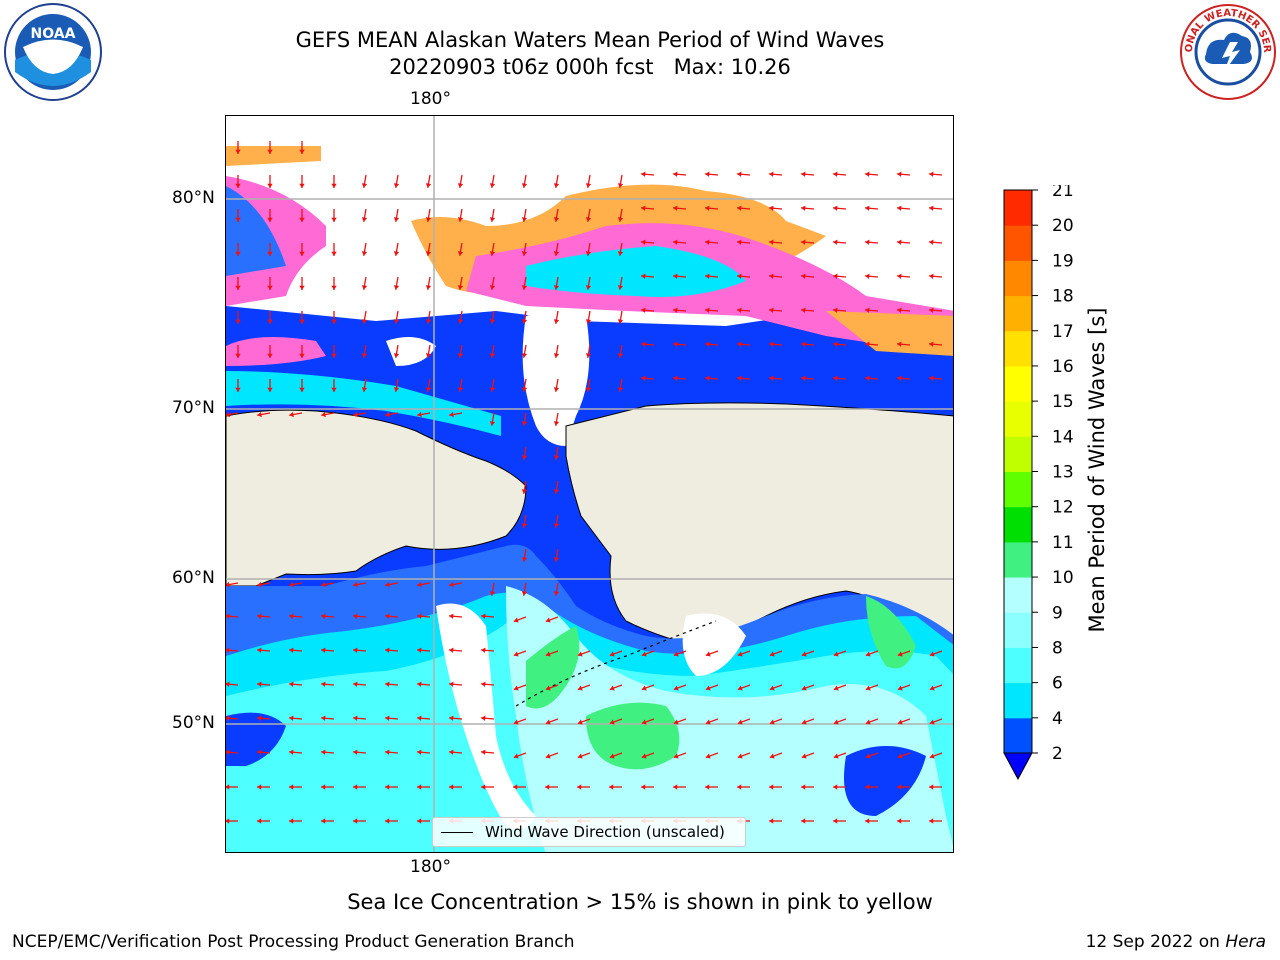 The height and width of the screenshot is (960, 1280). What do you see at coordinates (605, 832) in the screenshot?
I see `legend-label: Wind Wave Direction (unscaled)` at bounding box center [605, 832].